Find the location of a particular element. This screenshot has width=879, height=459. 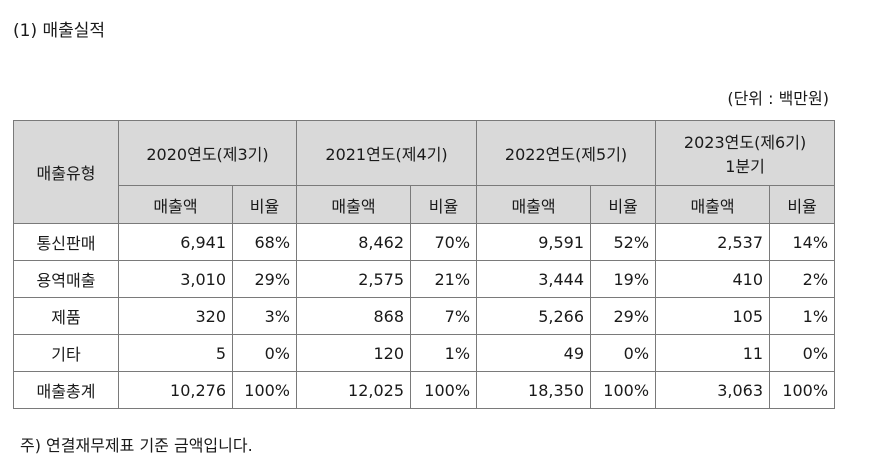

ratio-cell: 14% is located at coordinates (802, 242).